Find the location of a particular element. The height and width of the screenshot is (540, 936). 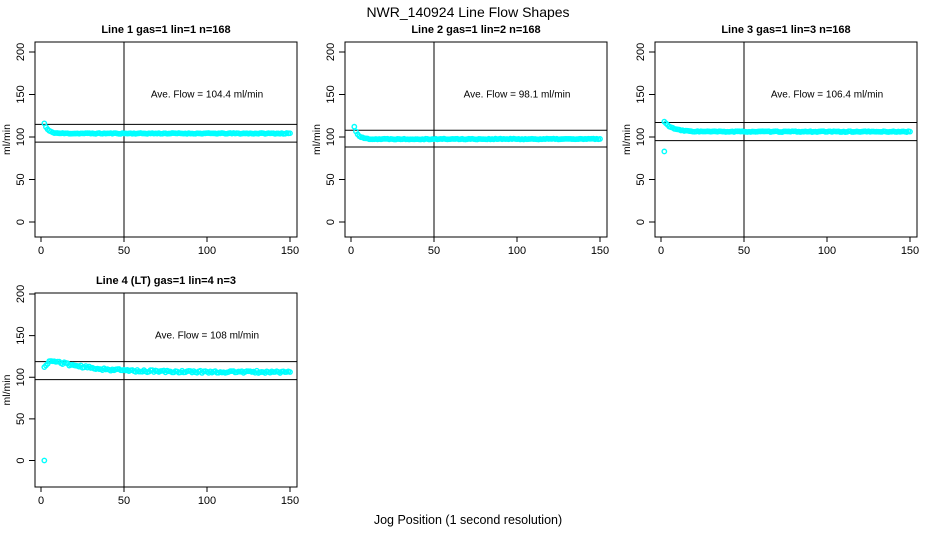

panel-title: Line 4 (LT) gas=1 lin=4 n=3 is located at coordinates (166, 281).